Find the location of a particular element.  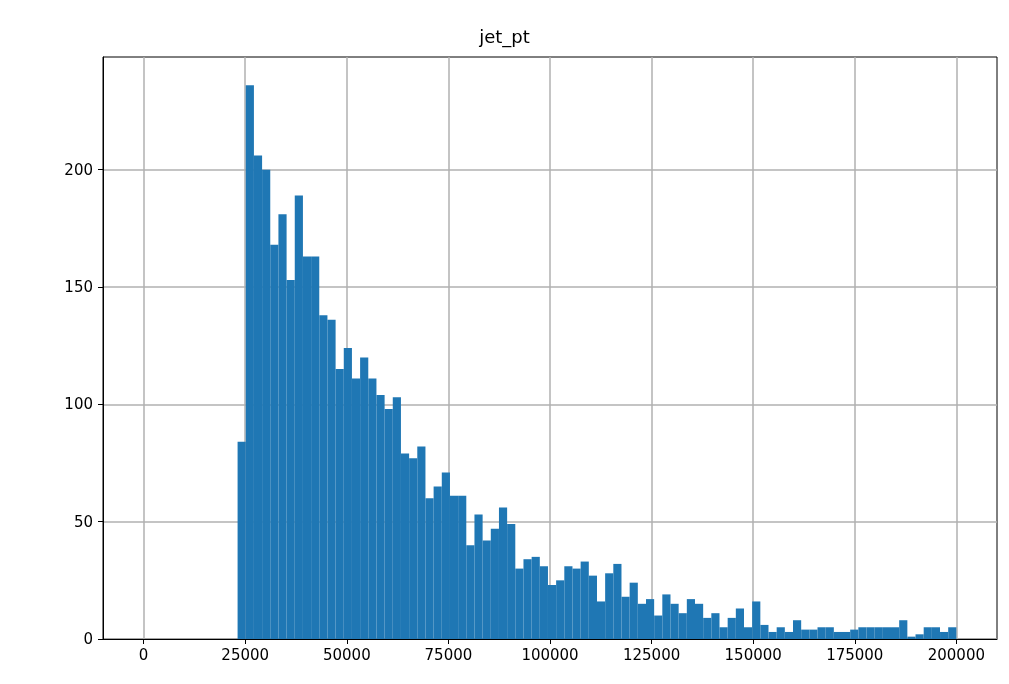

x-tick-label: 25000 is located at coordinates (245, 654).